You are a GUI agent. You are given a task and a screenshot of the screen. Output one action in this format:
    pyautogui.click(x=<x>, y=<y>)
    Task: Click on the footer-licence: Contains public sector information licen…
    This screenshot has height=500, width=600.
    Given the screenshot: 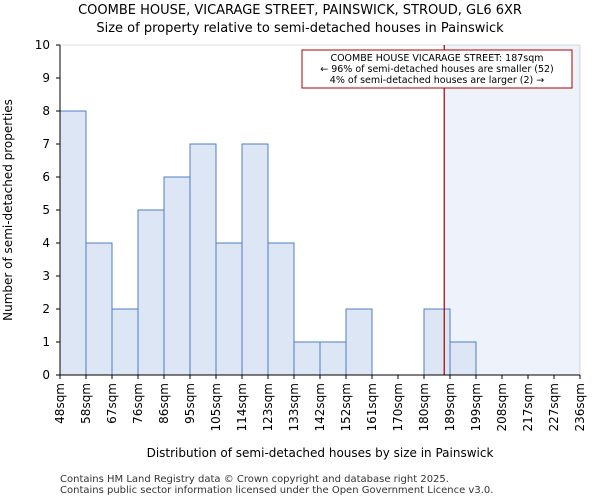 What is the action you would take?
    pyautogui.click(x=277, y=490)
    